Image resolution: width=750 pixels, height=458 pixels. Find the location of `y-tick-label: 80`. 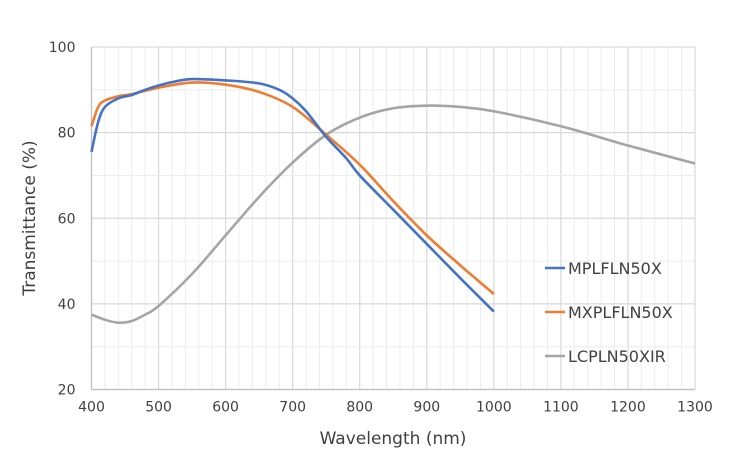

y-tick-label: 80 is located at coordinates (67, 134).